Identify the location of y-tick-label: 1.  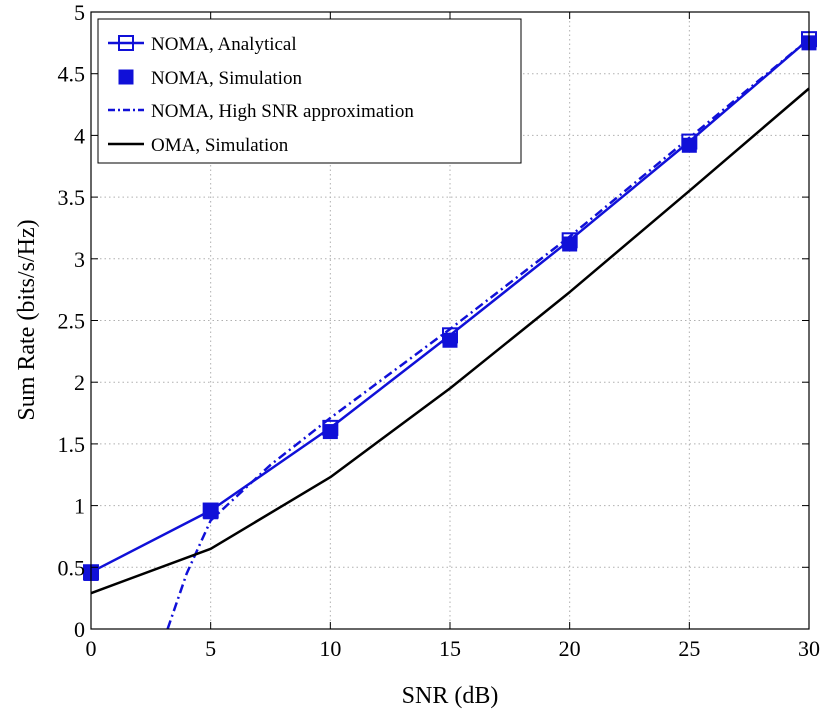
(79, 506).